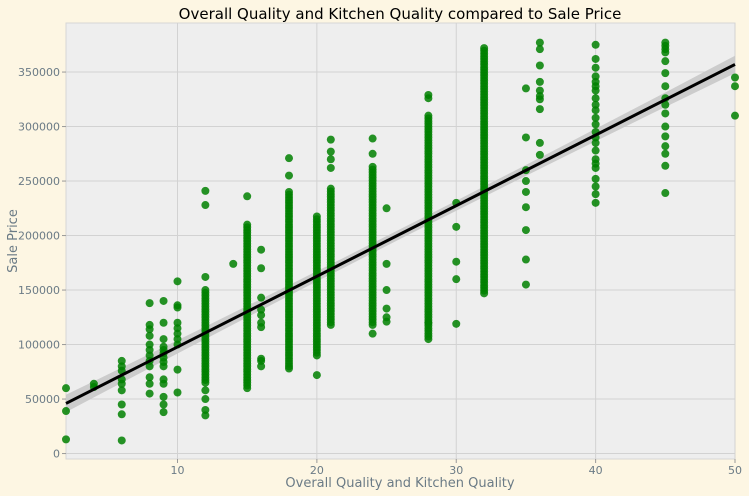  Describe the element at coordinates (39, 236) in the screenshot. I see `y-tick-label: 200000` at that location.